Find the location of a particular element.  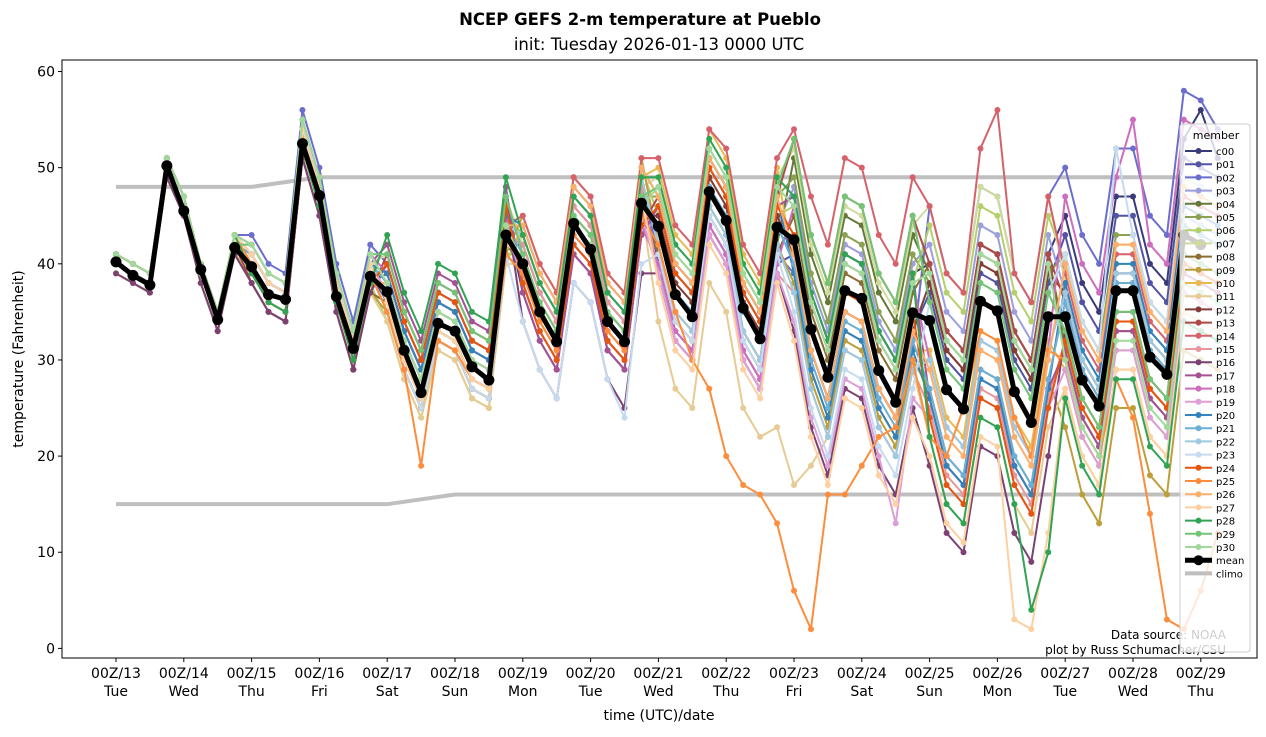

data-point-p11 is located at coordinates (421, 417).